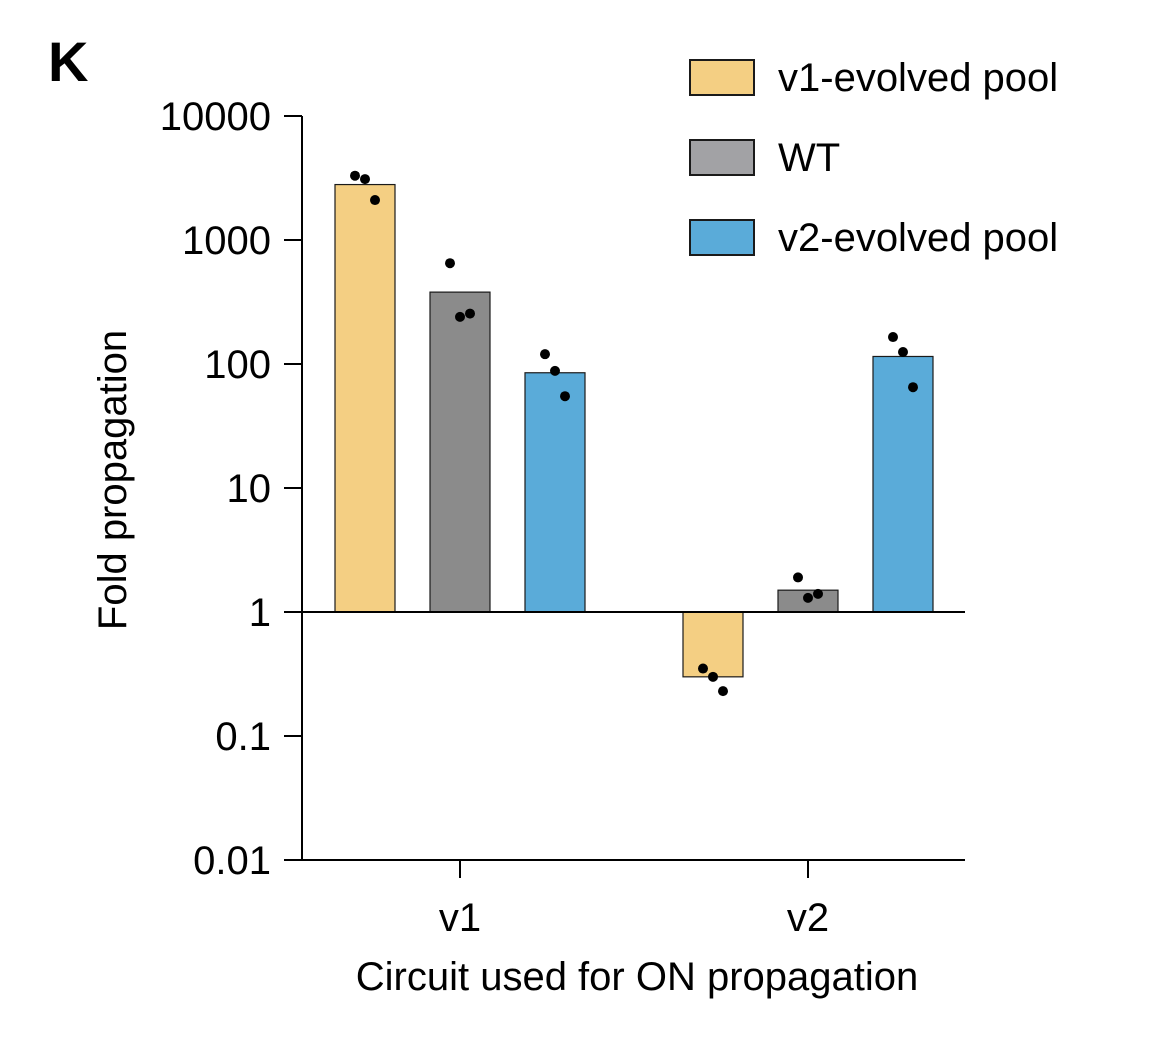  I want to click on y-tick-label: 1, so click(260, 613).